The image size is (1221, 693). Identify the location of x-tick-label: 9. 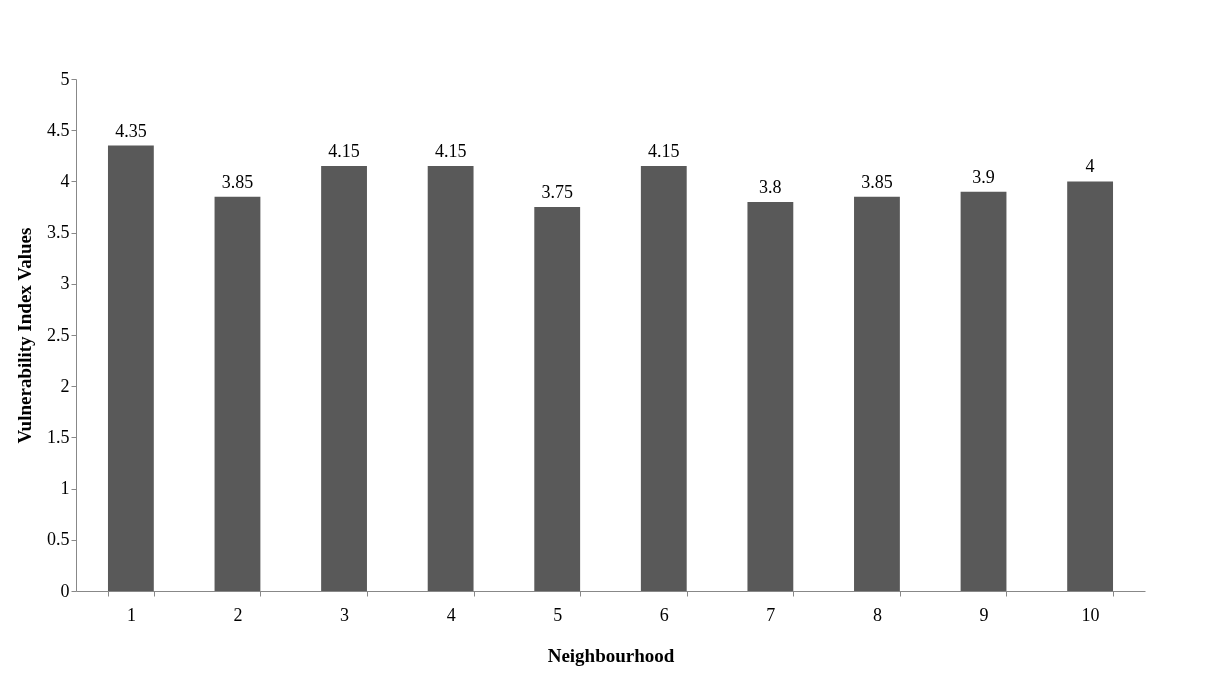
(984, 614).